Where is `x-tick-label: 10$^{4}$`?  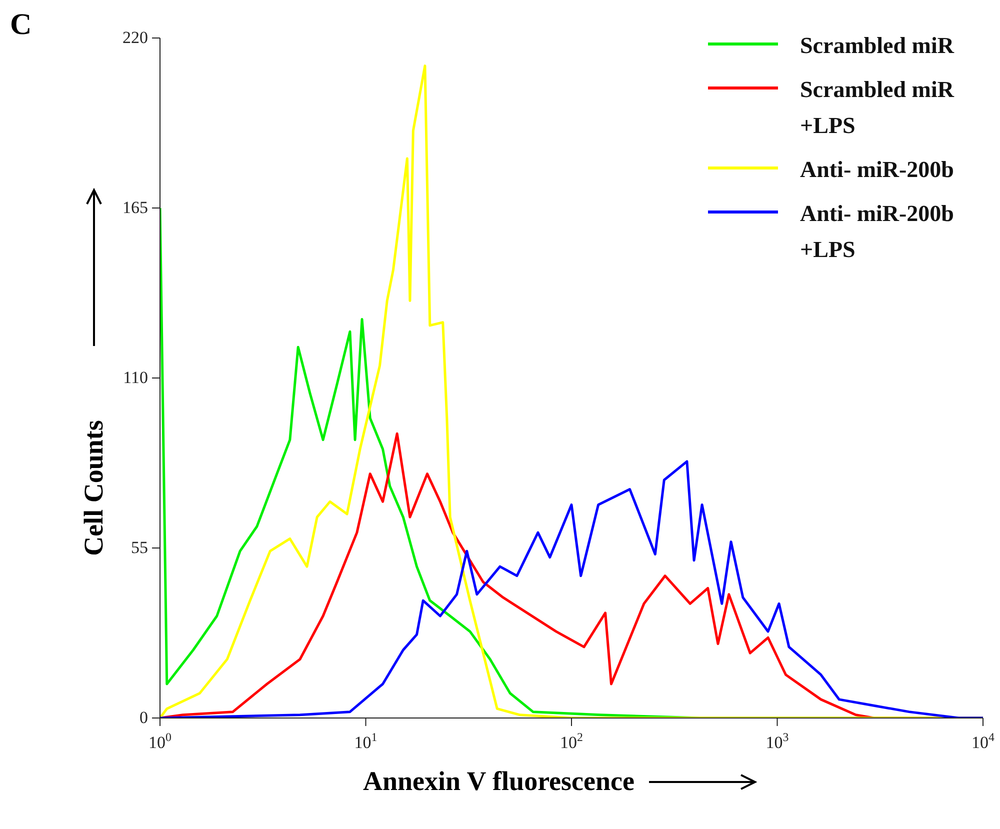
x-tick-label: 10$^{4}$ is located at coordinates (983, 741).